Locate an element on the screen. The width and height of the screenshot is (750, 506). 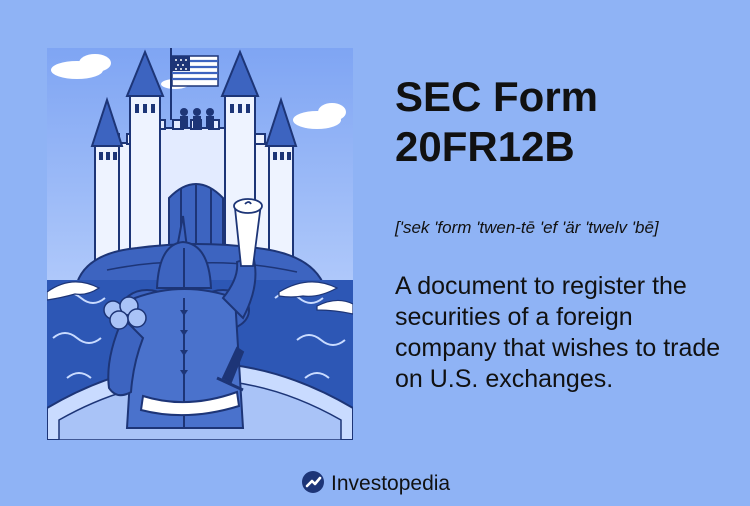
brand-logo: Investopedia is located at coordinates (376, 484).